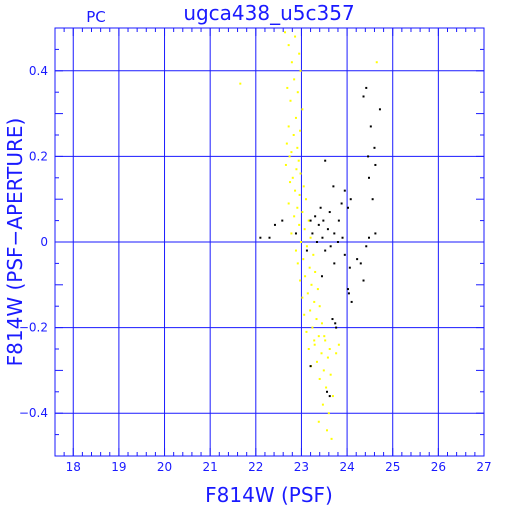  Describe the element at coordinates (118, 467) in the screenshot. I see `x-tick-label: 19` at that location.